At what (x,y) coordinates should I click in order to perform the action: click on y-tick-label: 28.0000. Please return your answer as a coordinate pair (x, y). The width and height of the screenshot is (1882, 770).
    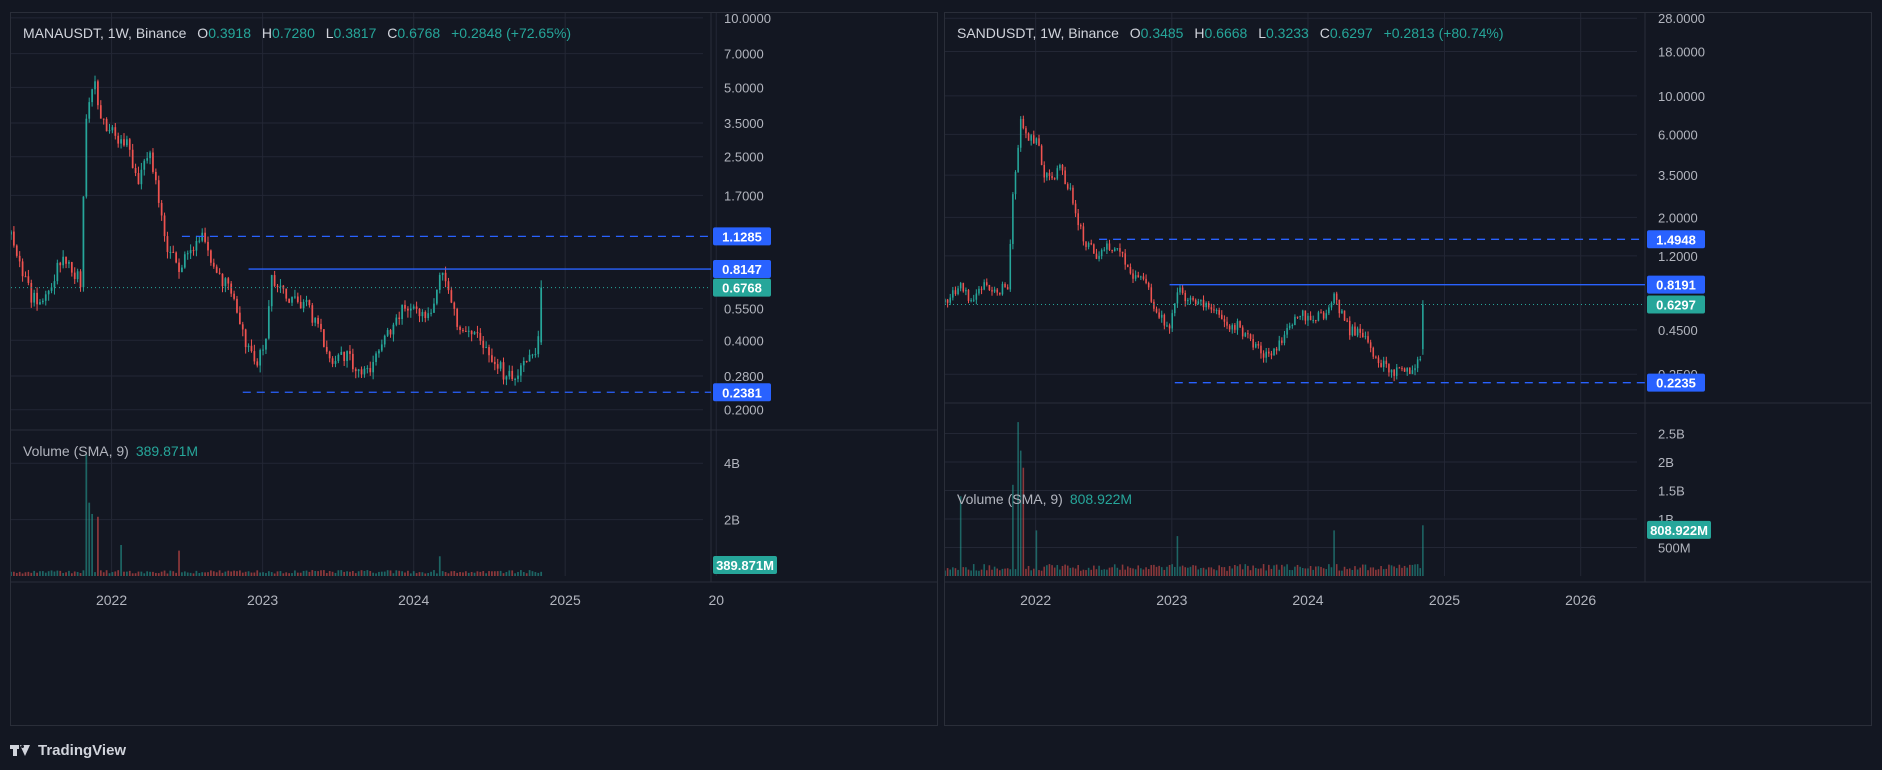
    Looking at the image, I should click on (1681, 19).